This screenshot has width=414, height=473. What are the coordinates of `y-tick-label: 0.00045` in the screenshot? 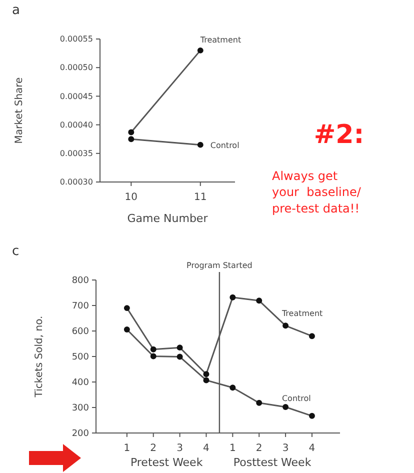 It's located at (76, 96).